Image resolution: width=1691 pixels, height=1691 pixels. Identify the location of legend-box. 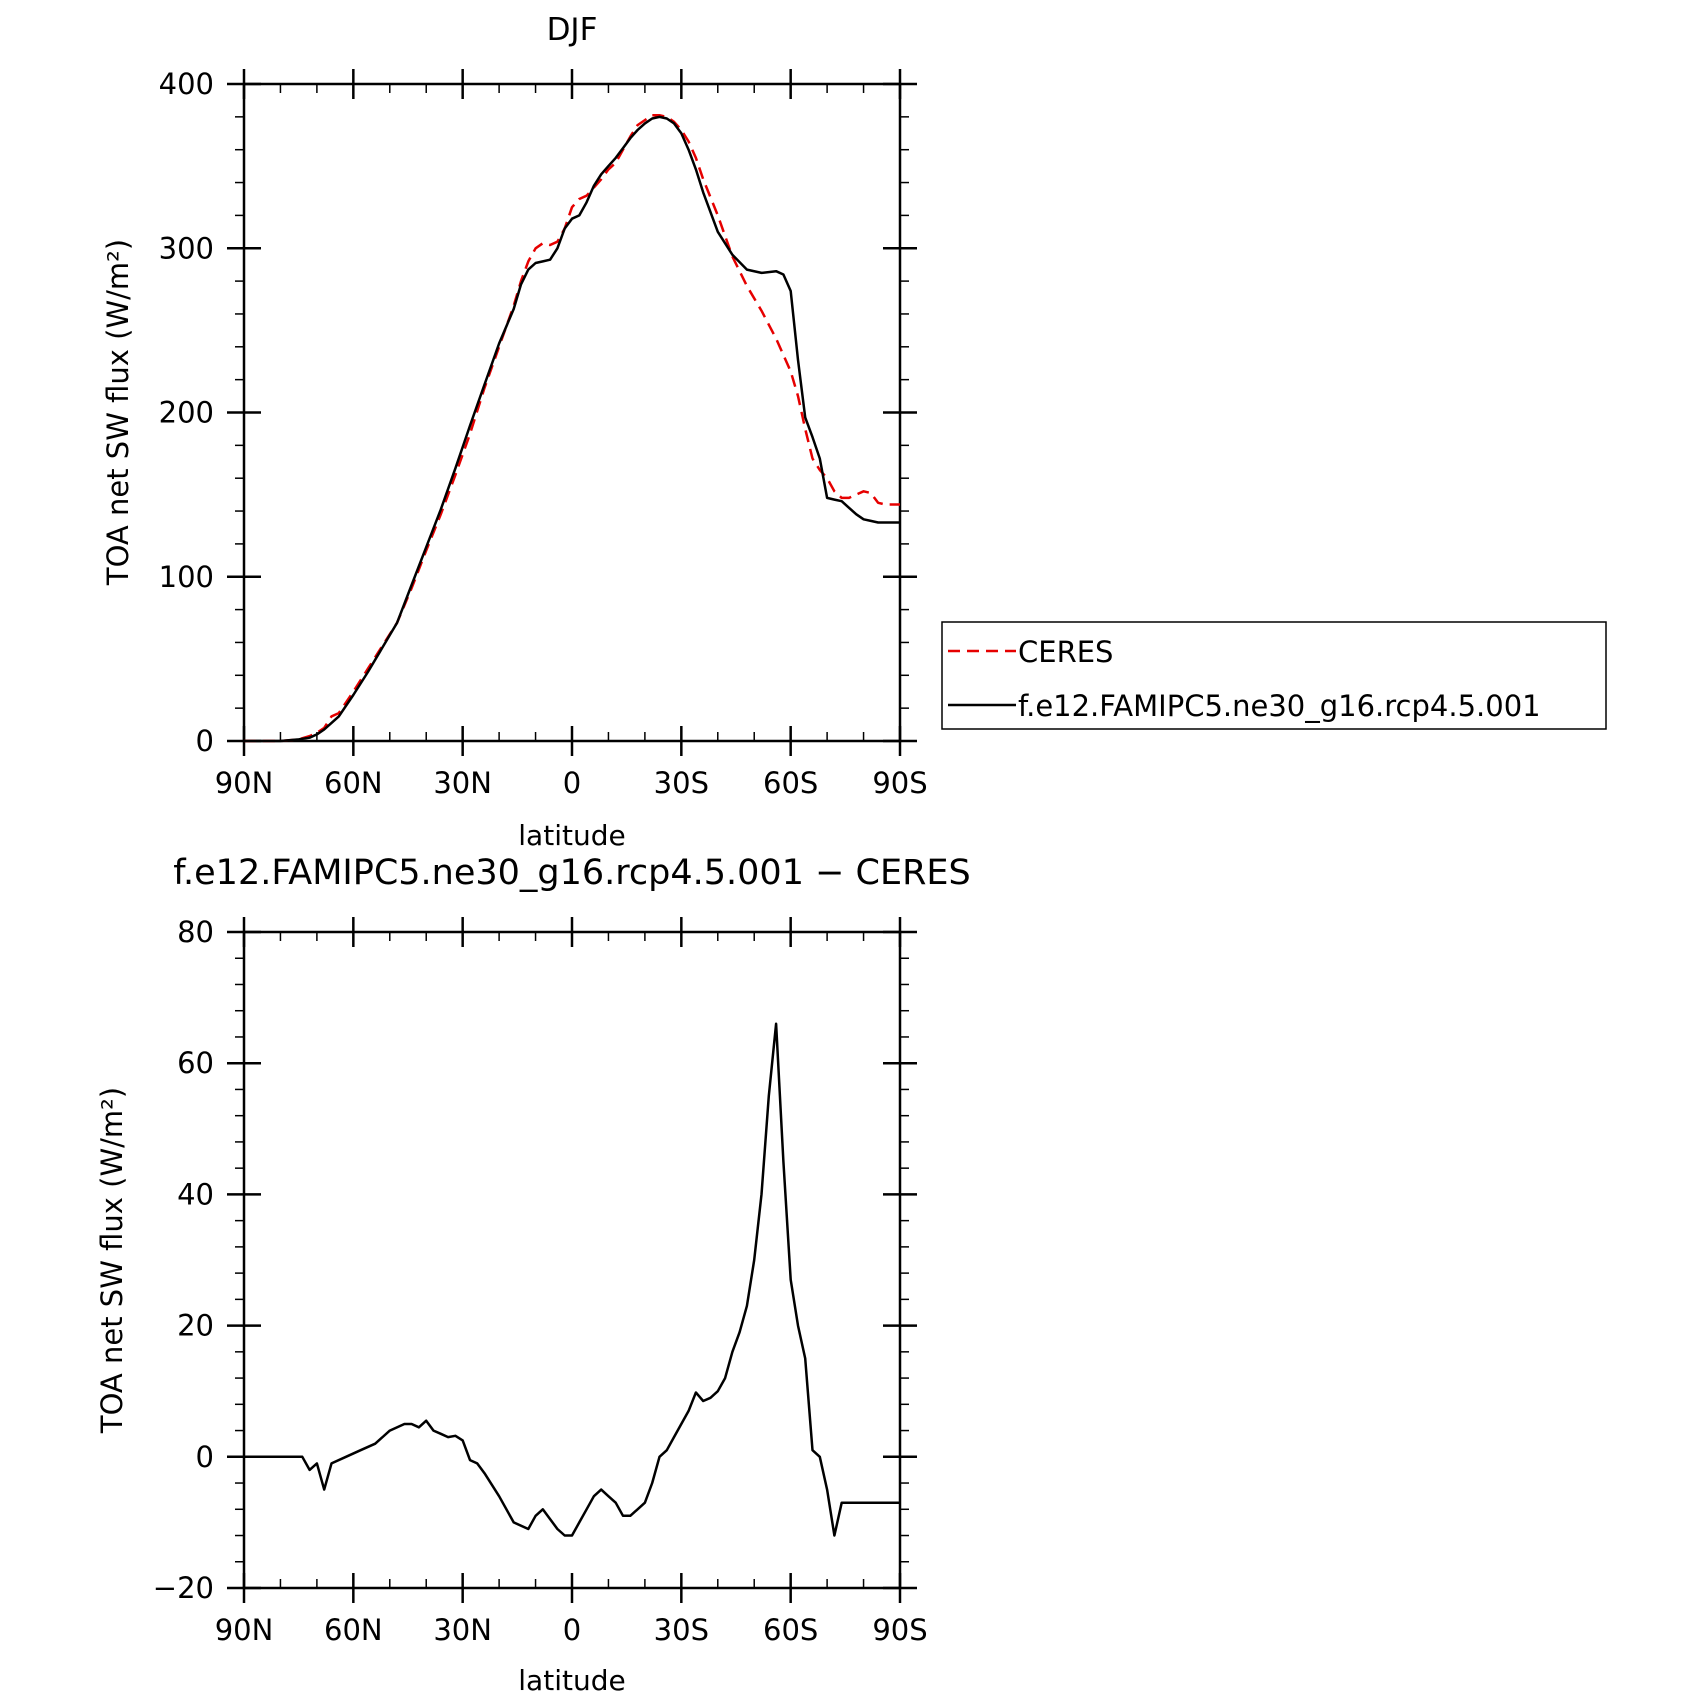
(1274, 675).